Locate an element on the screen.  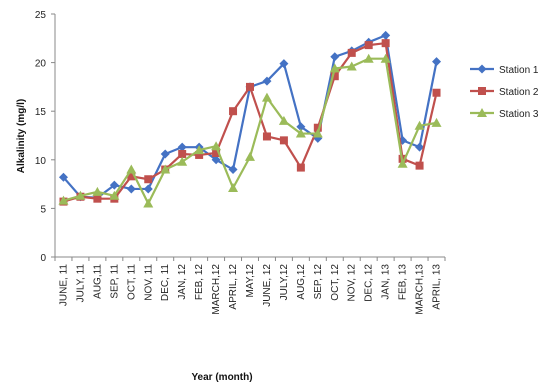
x-tick-label: JAN, 13 is located at coordinates (386, 282).